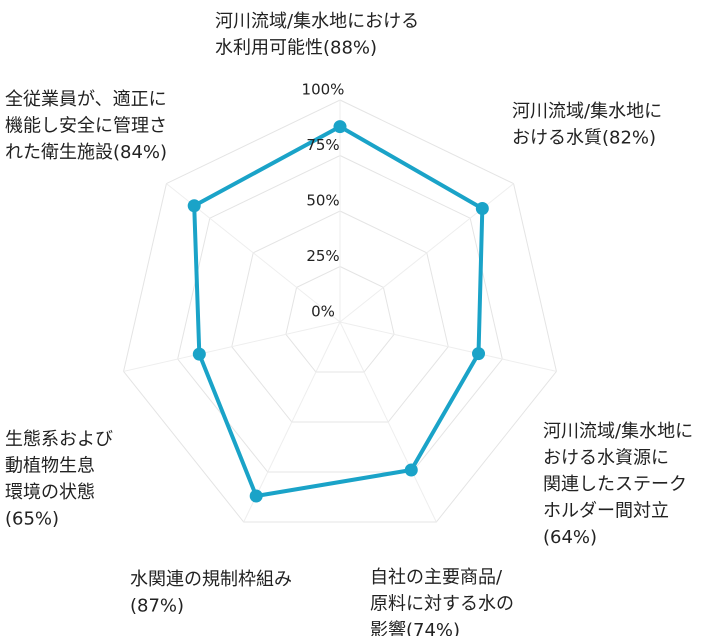 This screenshot has height=636, width=707. What do you see at coordinates (570, 537) in the screenshot?
I see `axis-label: (64%)` at bounding box center [570, 537].